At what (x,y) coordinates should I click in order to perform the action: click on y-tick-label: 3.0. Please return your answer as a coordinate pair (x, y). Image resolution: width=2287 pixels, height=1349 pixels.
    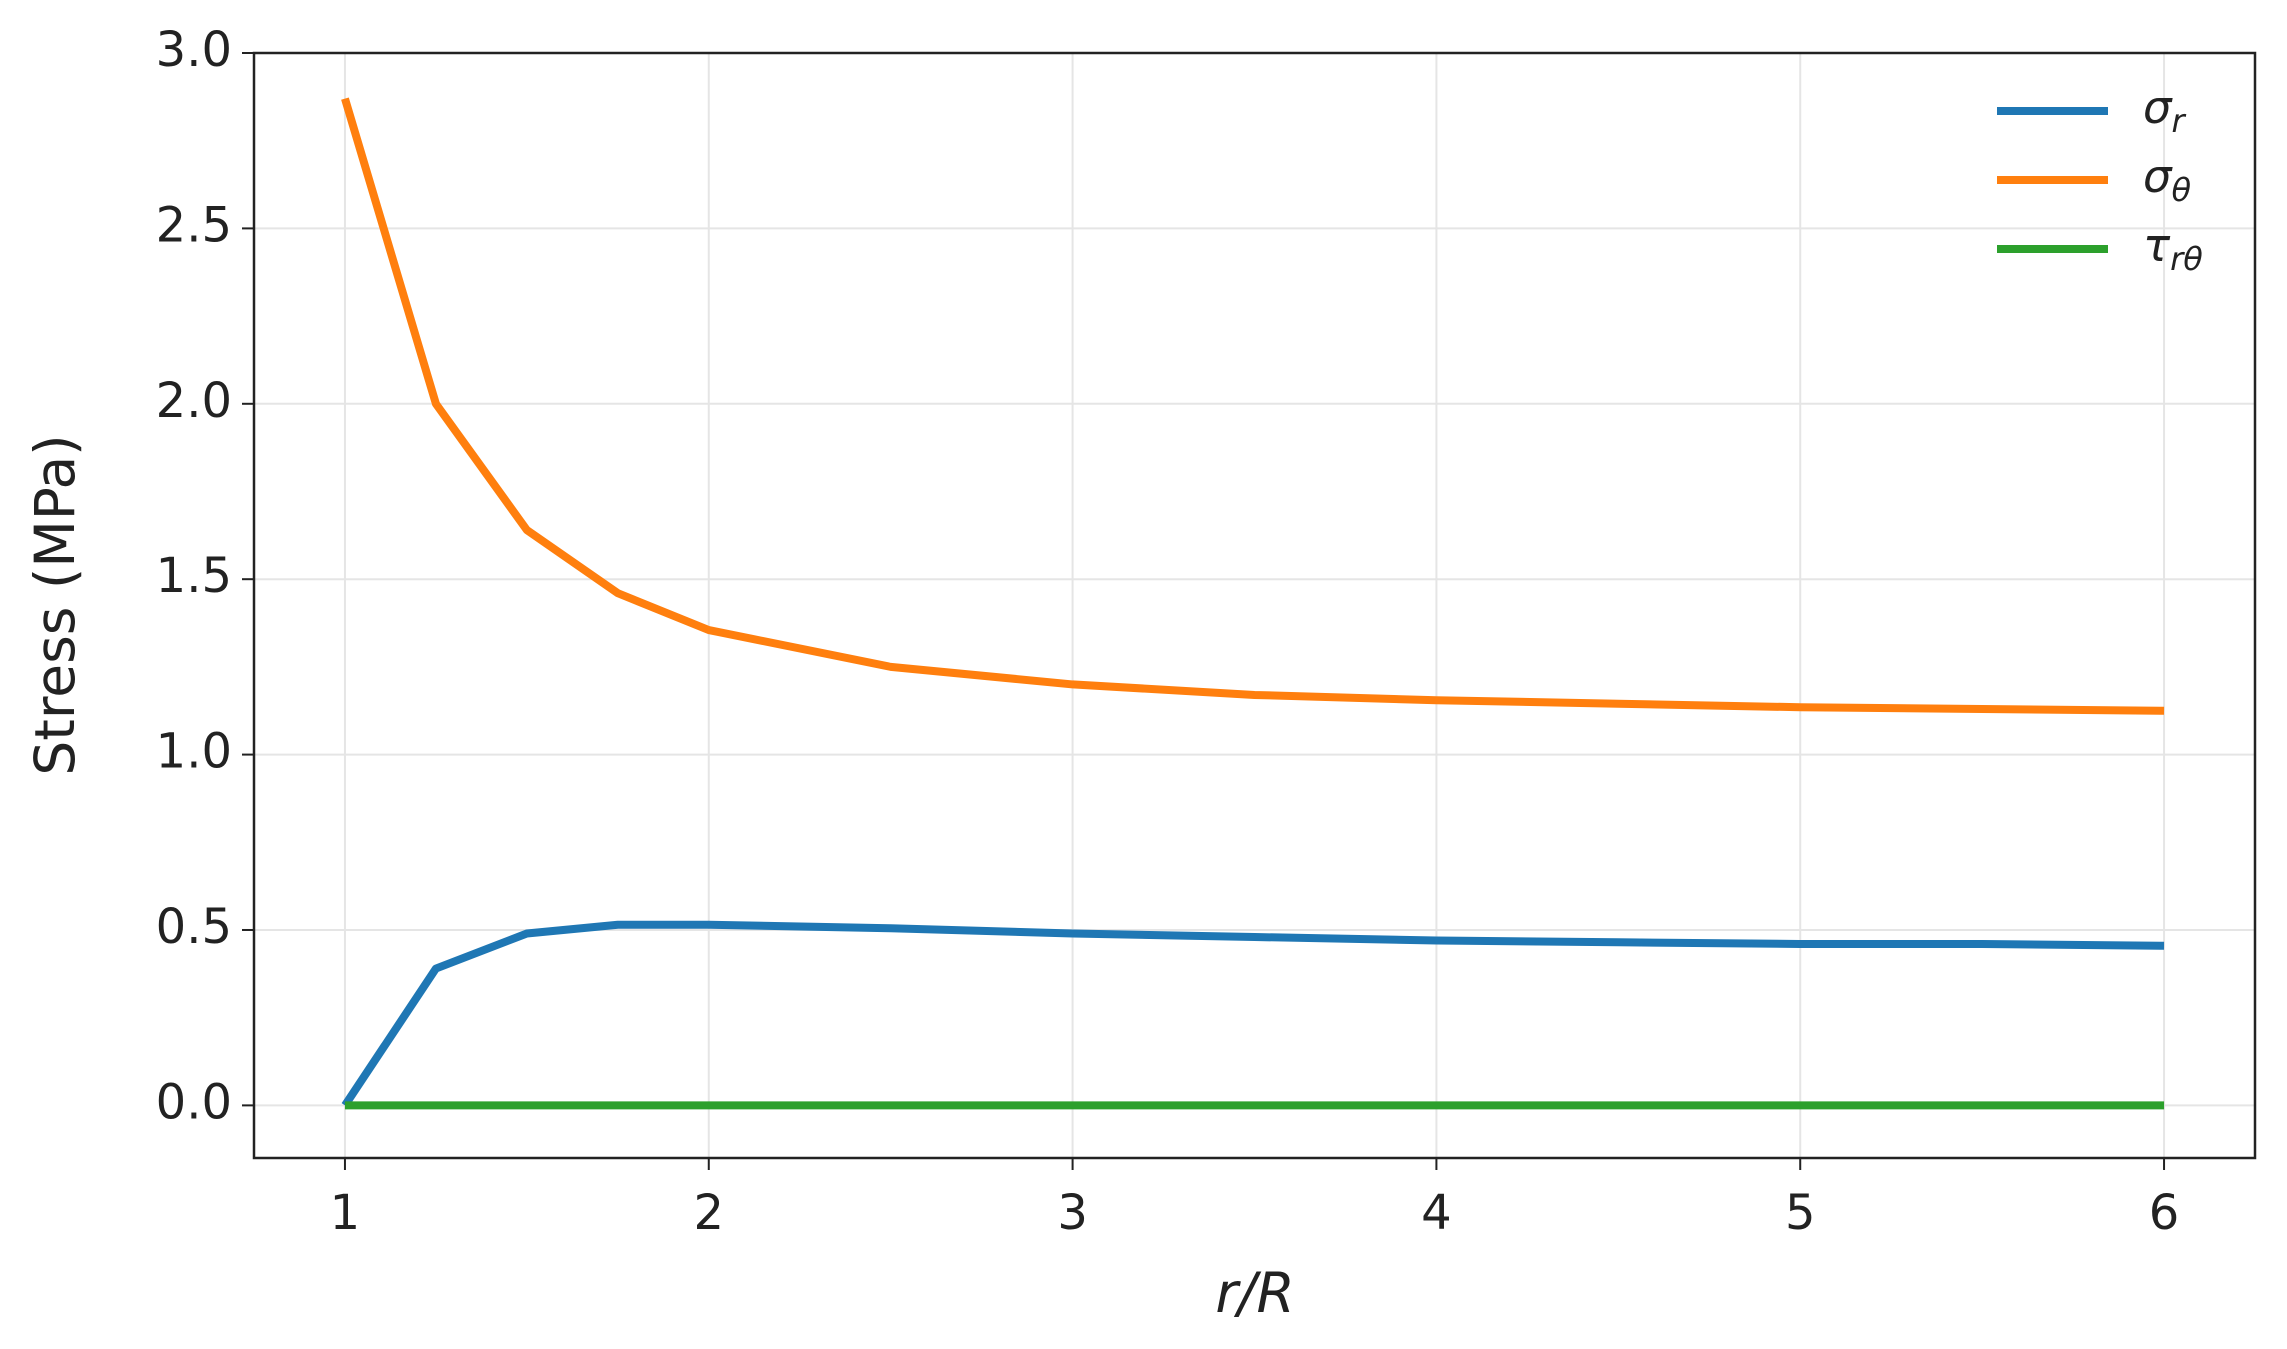
    Looking at the image, I should click on (194, 50).